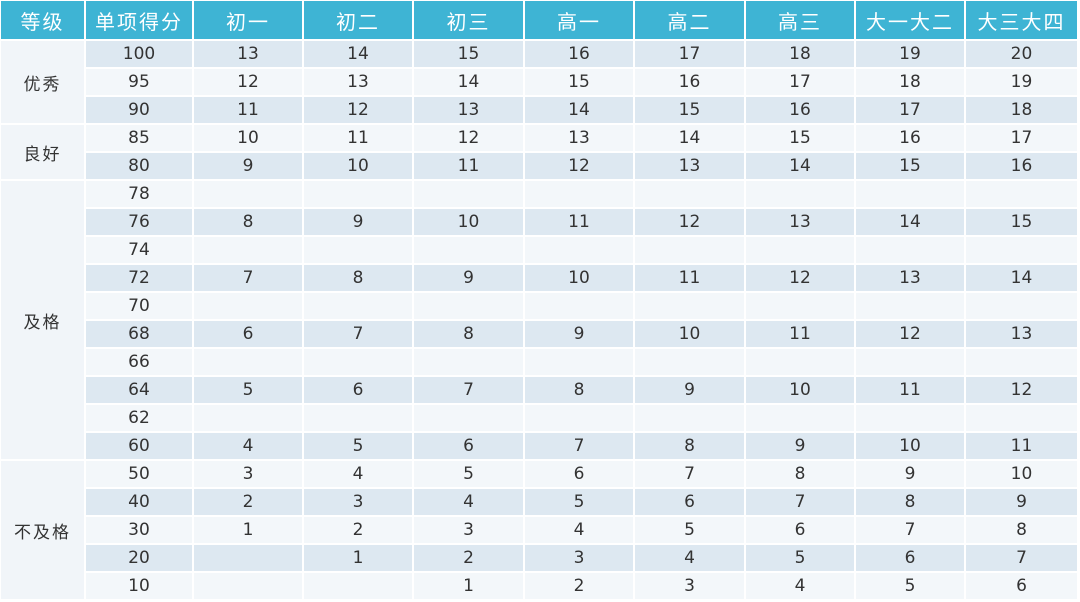 This screenshot has width=1080, height=602. I want to click on score-cell: 100, so click(139, 54).